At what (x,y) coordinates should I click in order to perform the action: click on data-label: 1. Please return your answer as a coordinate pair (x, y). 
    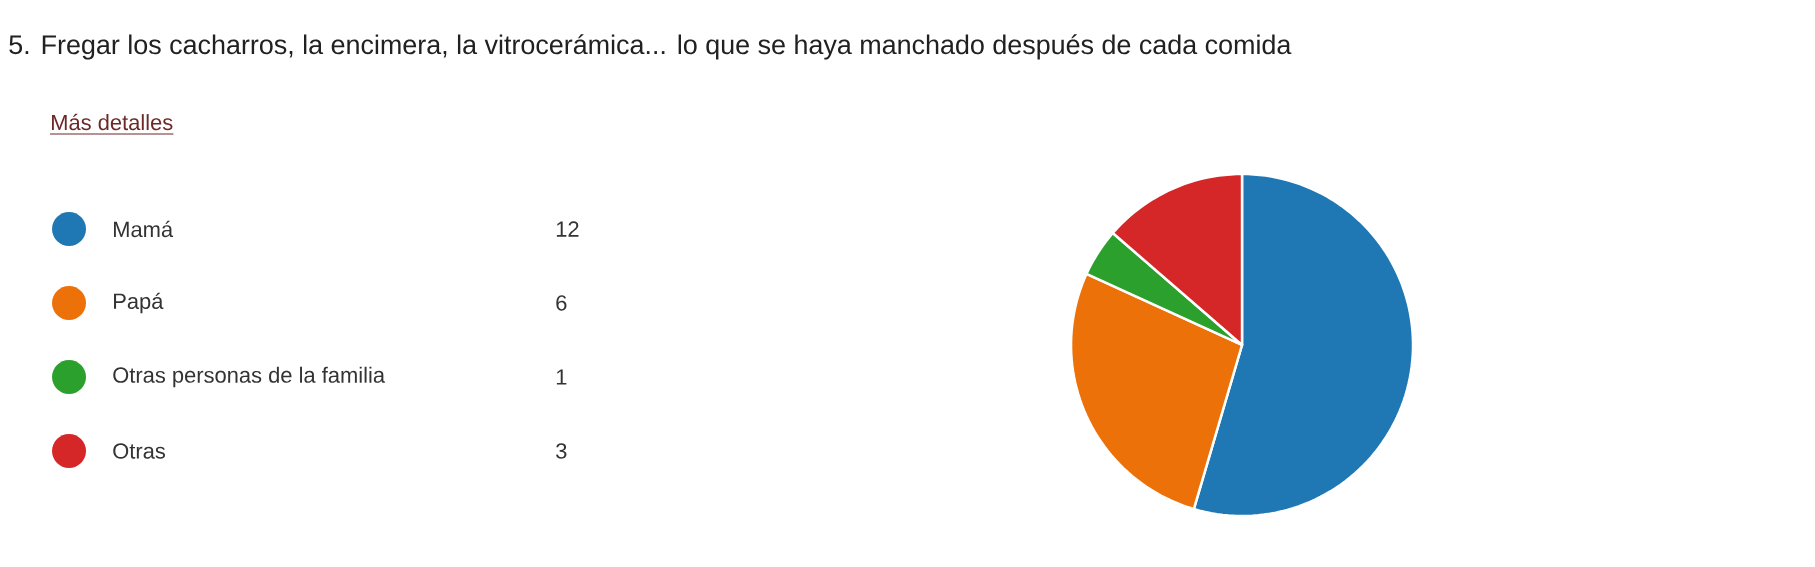
    Looking at the image, I should click on (561, 377).